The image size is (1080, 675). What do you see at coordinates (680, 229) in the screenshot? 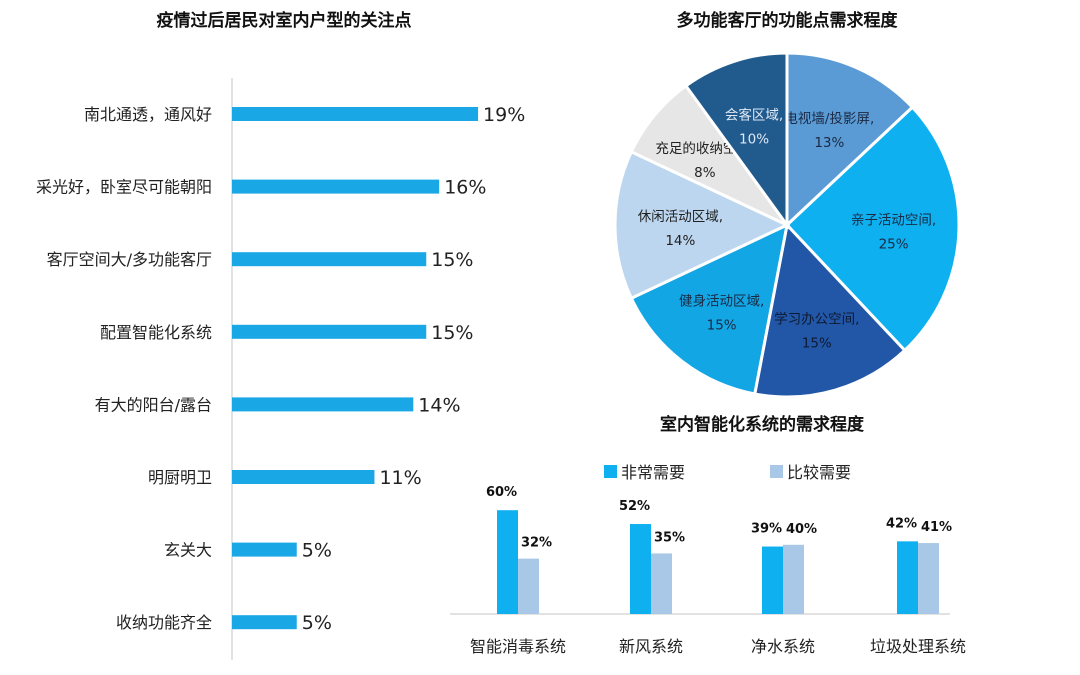
I see `slice-label: 休闲活动区域, 14%` at bounding box center [680, 229].